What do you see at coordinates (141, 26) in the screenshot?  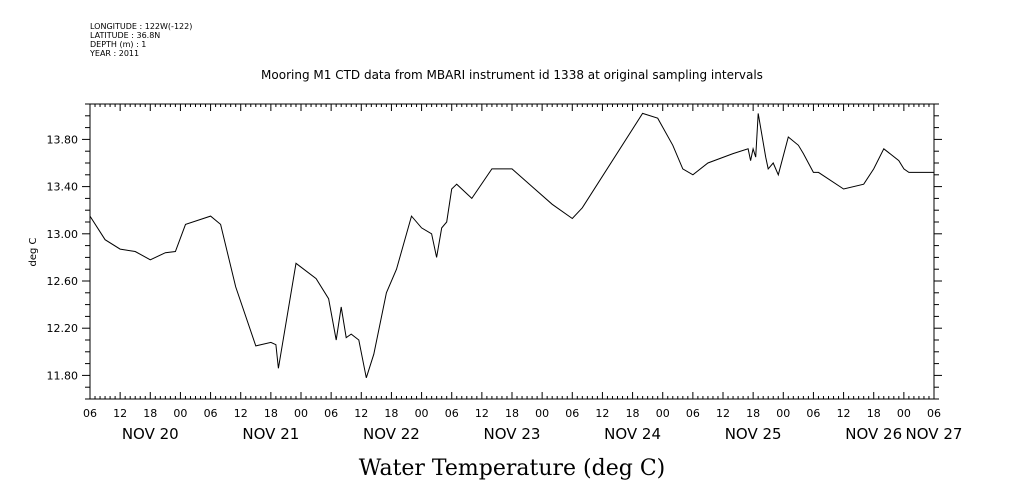 I see `longitude-label: LONGITUDE : 122W(-122)` at bounding box center [141, 26].